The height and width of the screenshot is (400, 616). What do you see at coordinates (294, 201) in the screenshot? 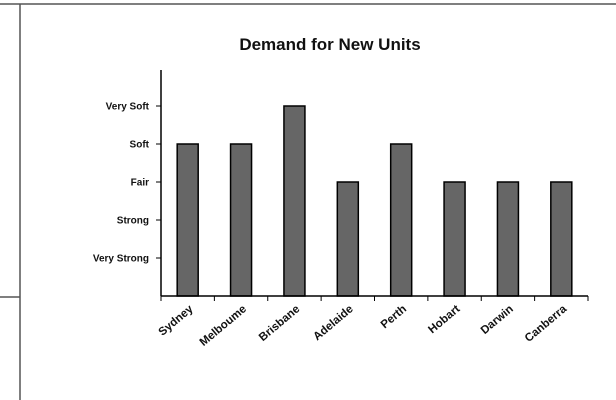
I see `bar-brisbane` at bounding box center [294, 201].